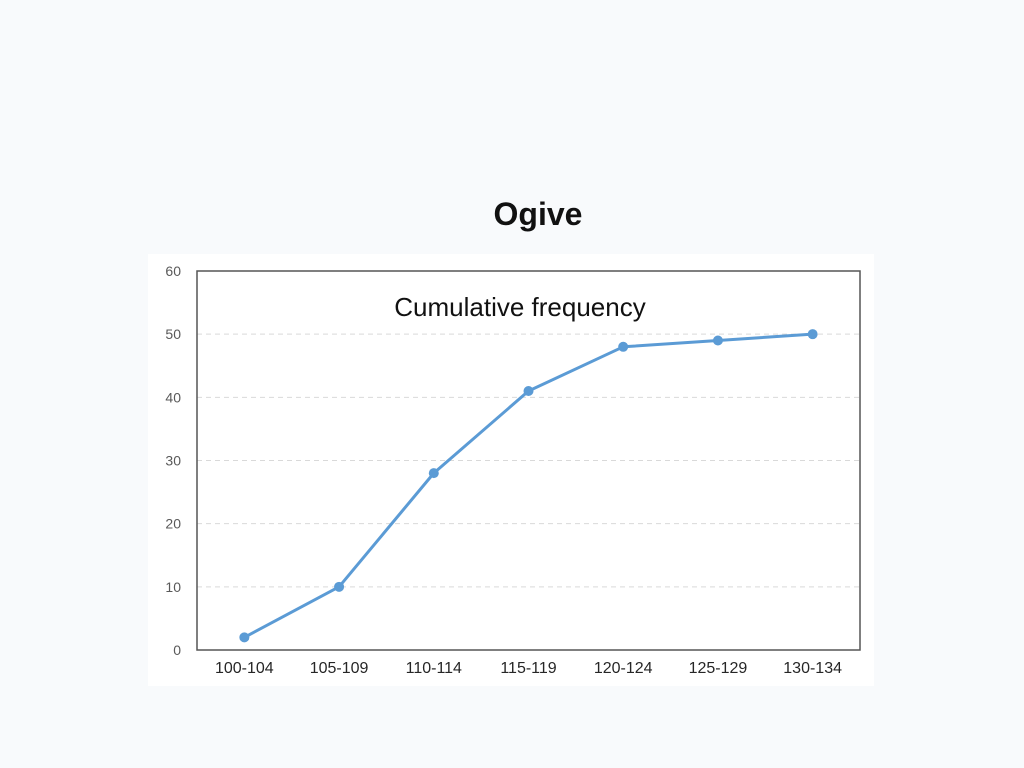 The height and width of the screenshot is (768, 1024). I want to click on x-tick-label: 105-109, so click(339, 668).